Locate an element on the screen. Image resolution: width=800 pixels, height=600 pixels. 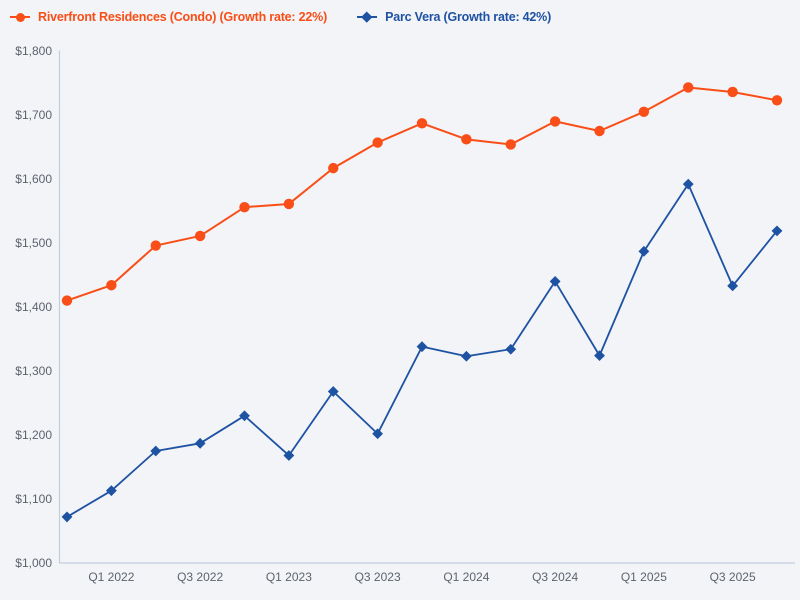
x-axis-tick-label: Q1 2025 is located at coordinates (644, 577).